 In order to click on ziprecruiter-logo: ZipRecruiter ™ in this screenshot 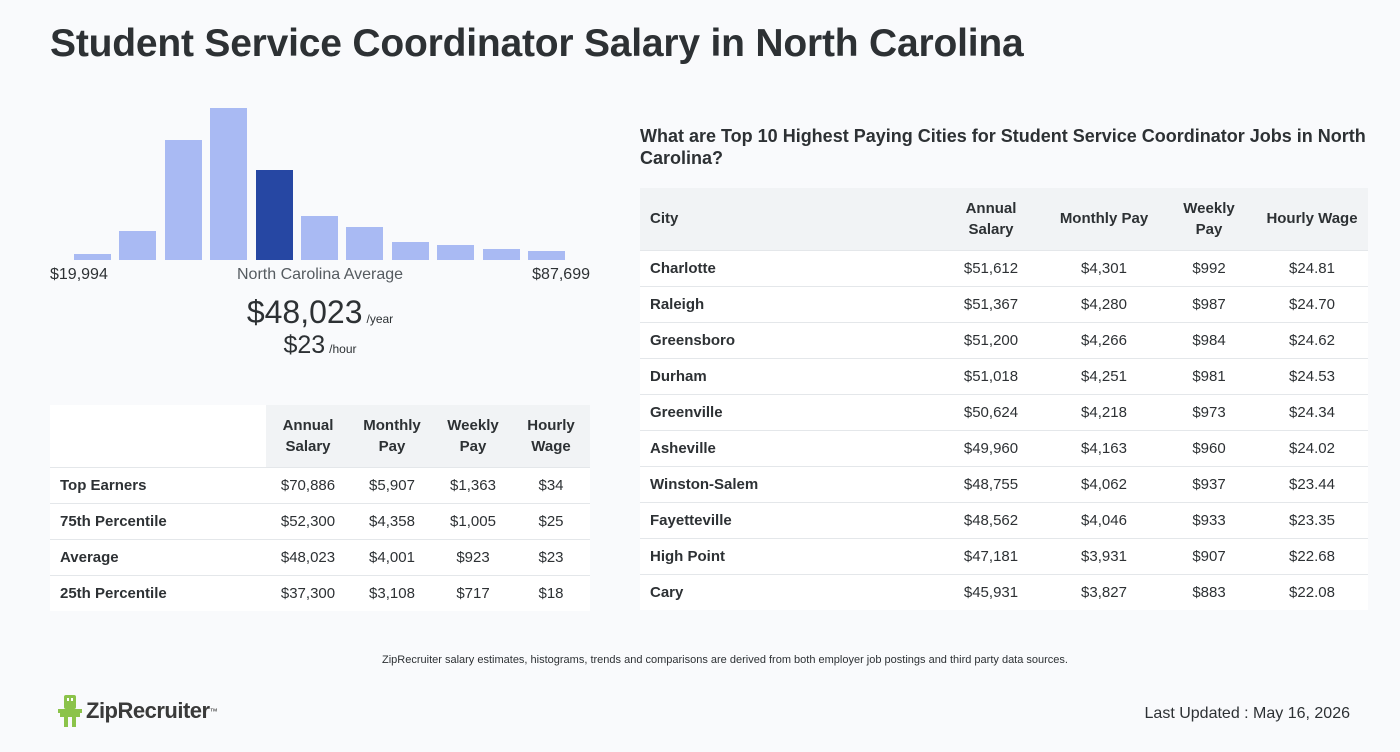, I will do `click(138, 711)`.